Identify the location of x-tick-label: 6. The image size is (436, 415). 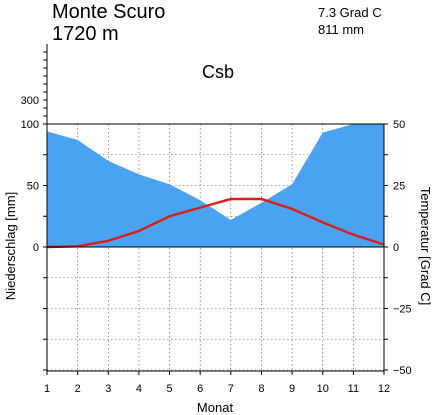
(200, 389).